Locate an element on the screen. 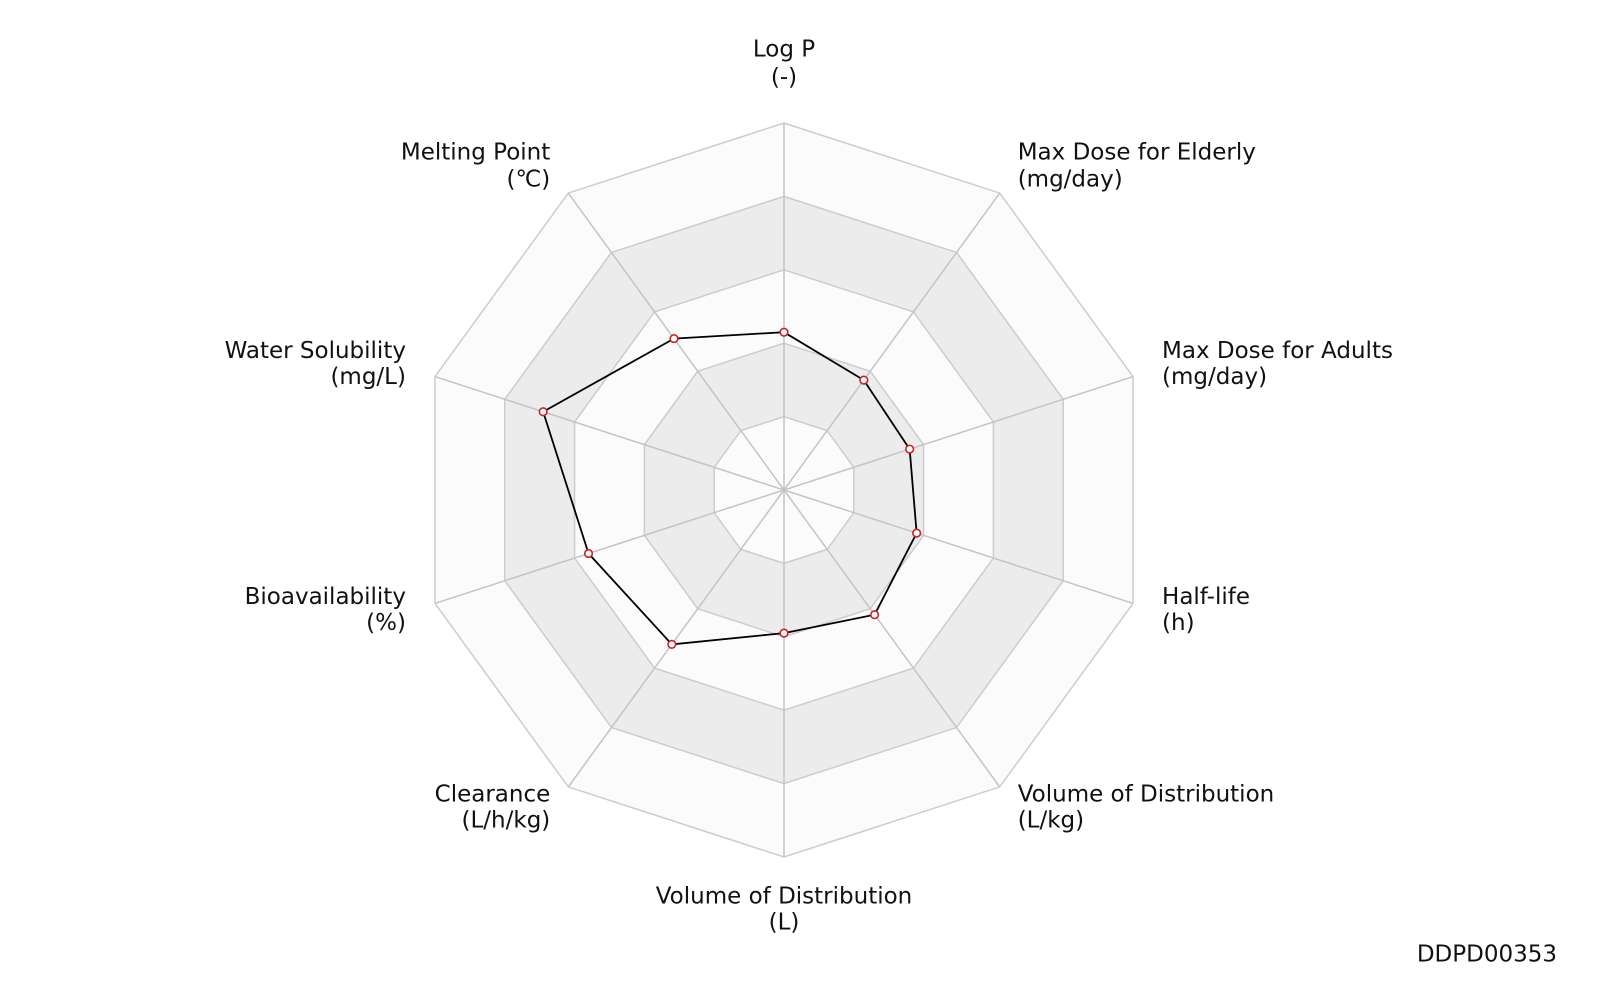 This screenshot has width=1600, height=1000. axis-unit: (%) is located at coordinates (386, 623).